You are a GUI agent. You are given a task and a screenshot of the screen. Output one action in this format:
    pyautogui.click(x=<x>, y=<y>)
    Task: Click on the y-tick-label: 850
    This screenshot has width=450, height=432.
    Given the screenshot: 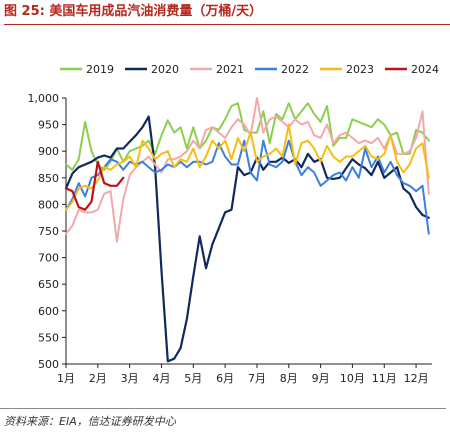 What is the action you would take?
    pyautogui.click(x=48, y=178)
    